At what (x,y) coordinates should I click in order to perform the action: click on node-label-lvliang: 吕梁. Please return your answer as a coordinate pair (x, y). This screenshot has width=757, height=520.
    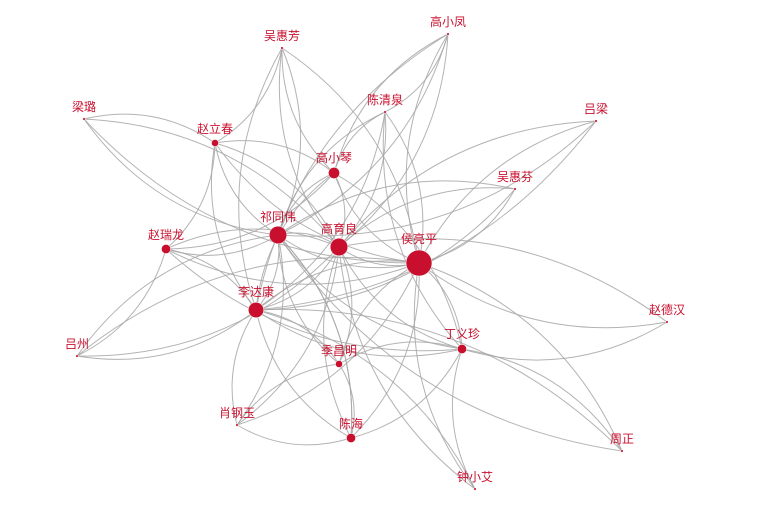
    Looking at the image, I should click on (596, 108).